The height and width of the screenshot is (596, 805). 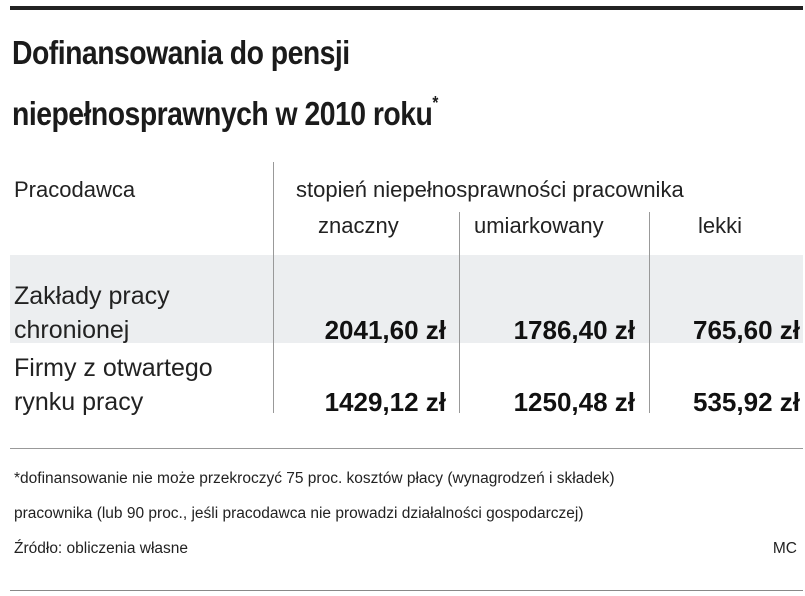 I want to click on column-header-lekki: lekki, so click(x=720, y=225).